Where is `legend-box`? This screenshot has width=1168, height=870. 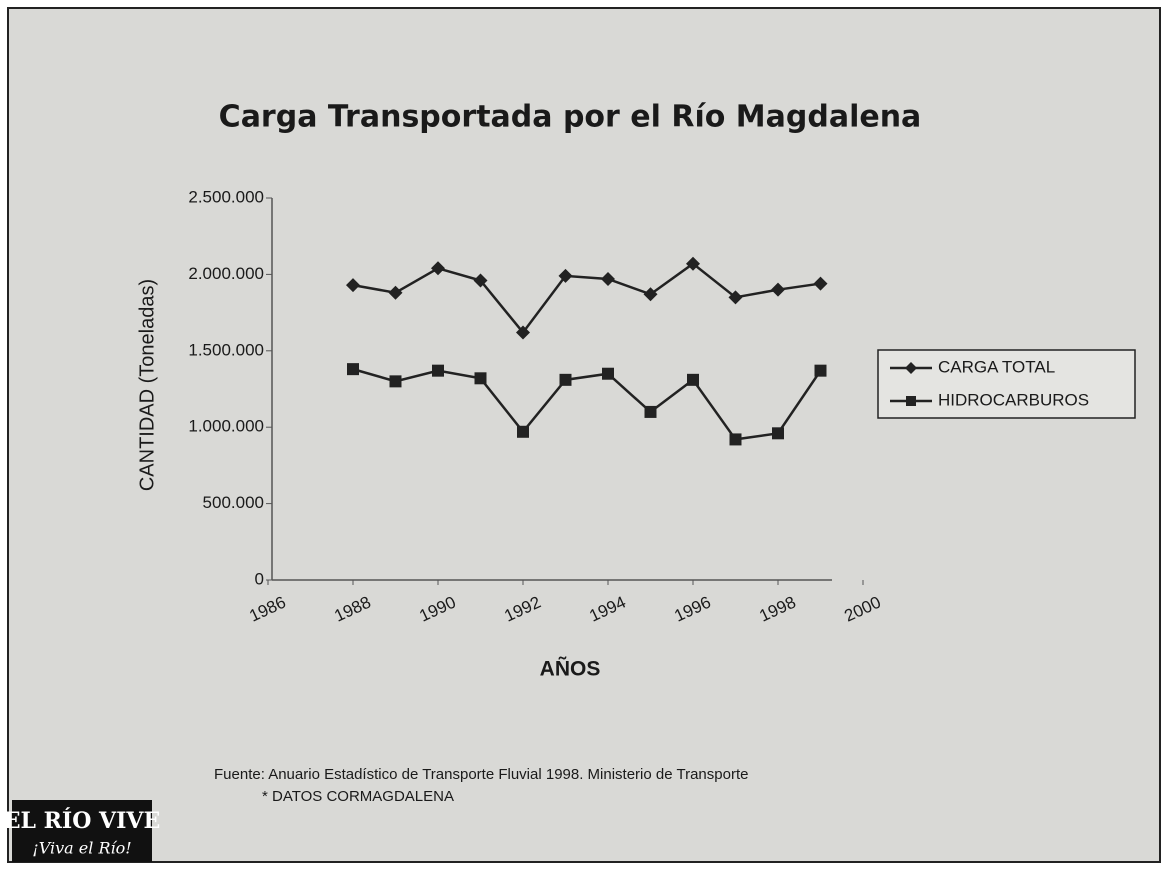
legend-box is located at coordinates (1006, 384).